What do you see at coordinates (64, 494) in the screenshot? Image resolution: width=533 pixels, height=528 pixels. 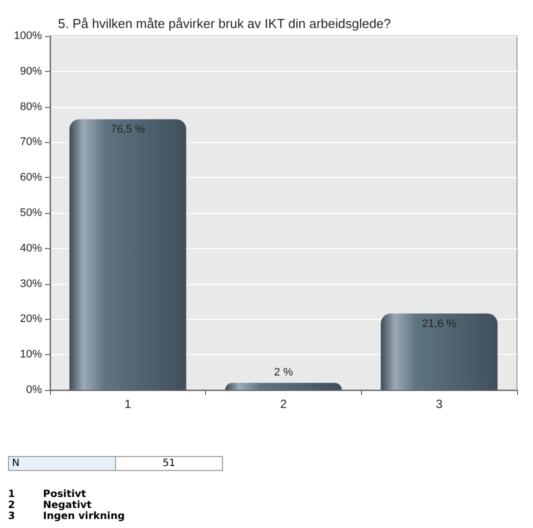 I see `text: Positivt` at bounding box center [64, 494].